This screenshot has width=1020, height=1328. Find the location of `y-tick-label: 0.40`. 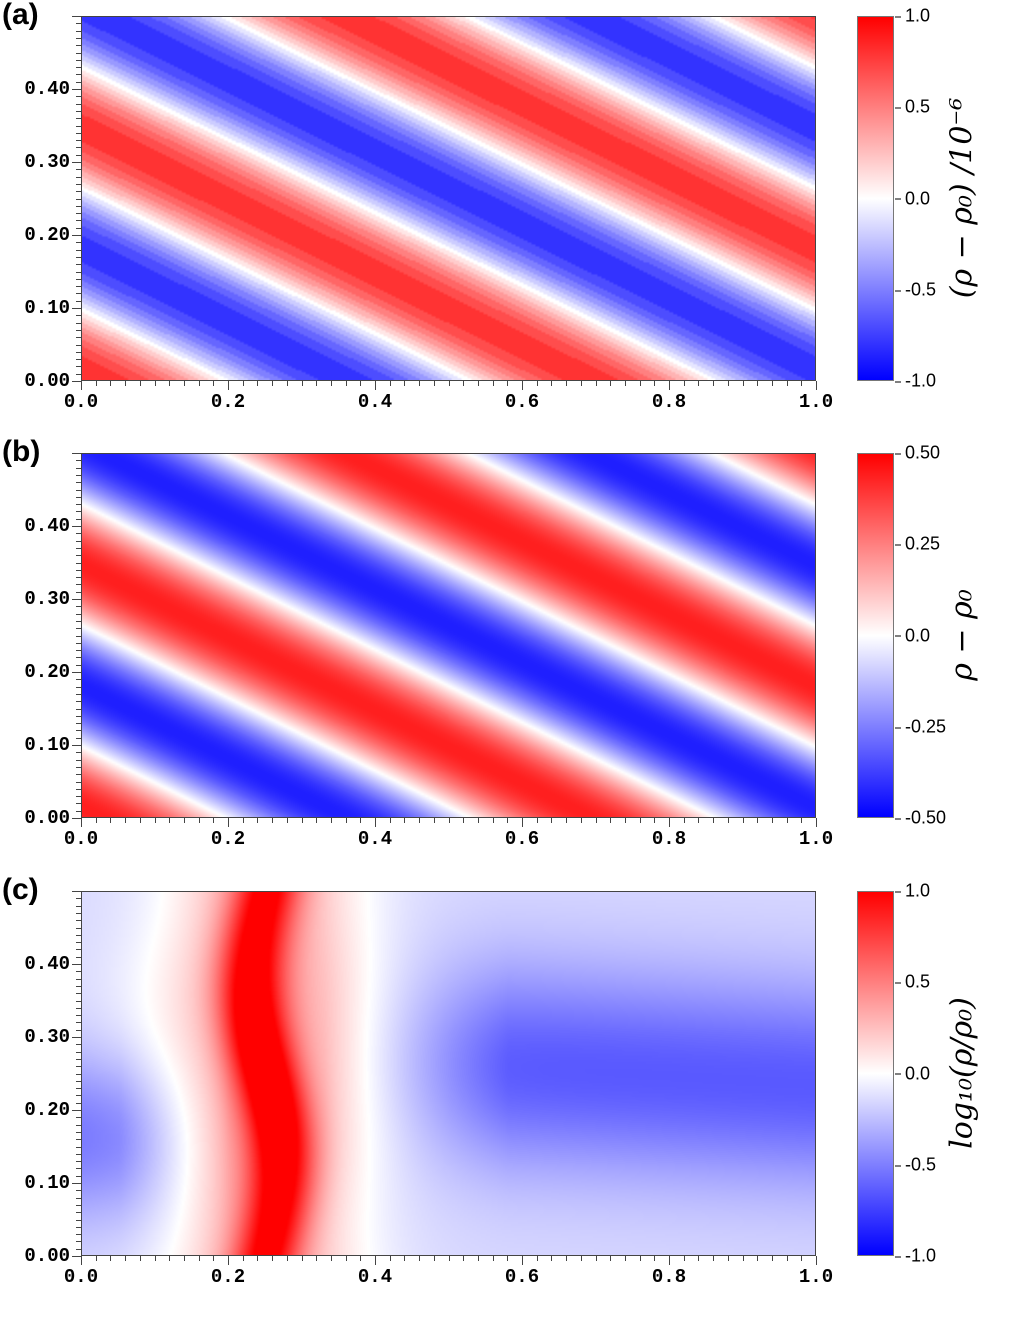

y-tick-label: 0.40 is located at coordinates (47, 964).